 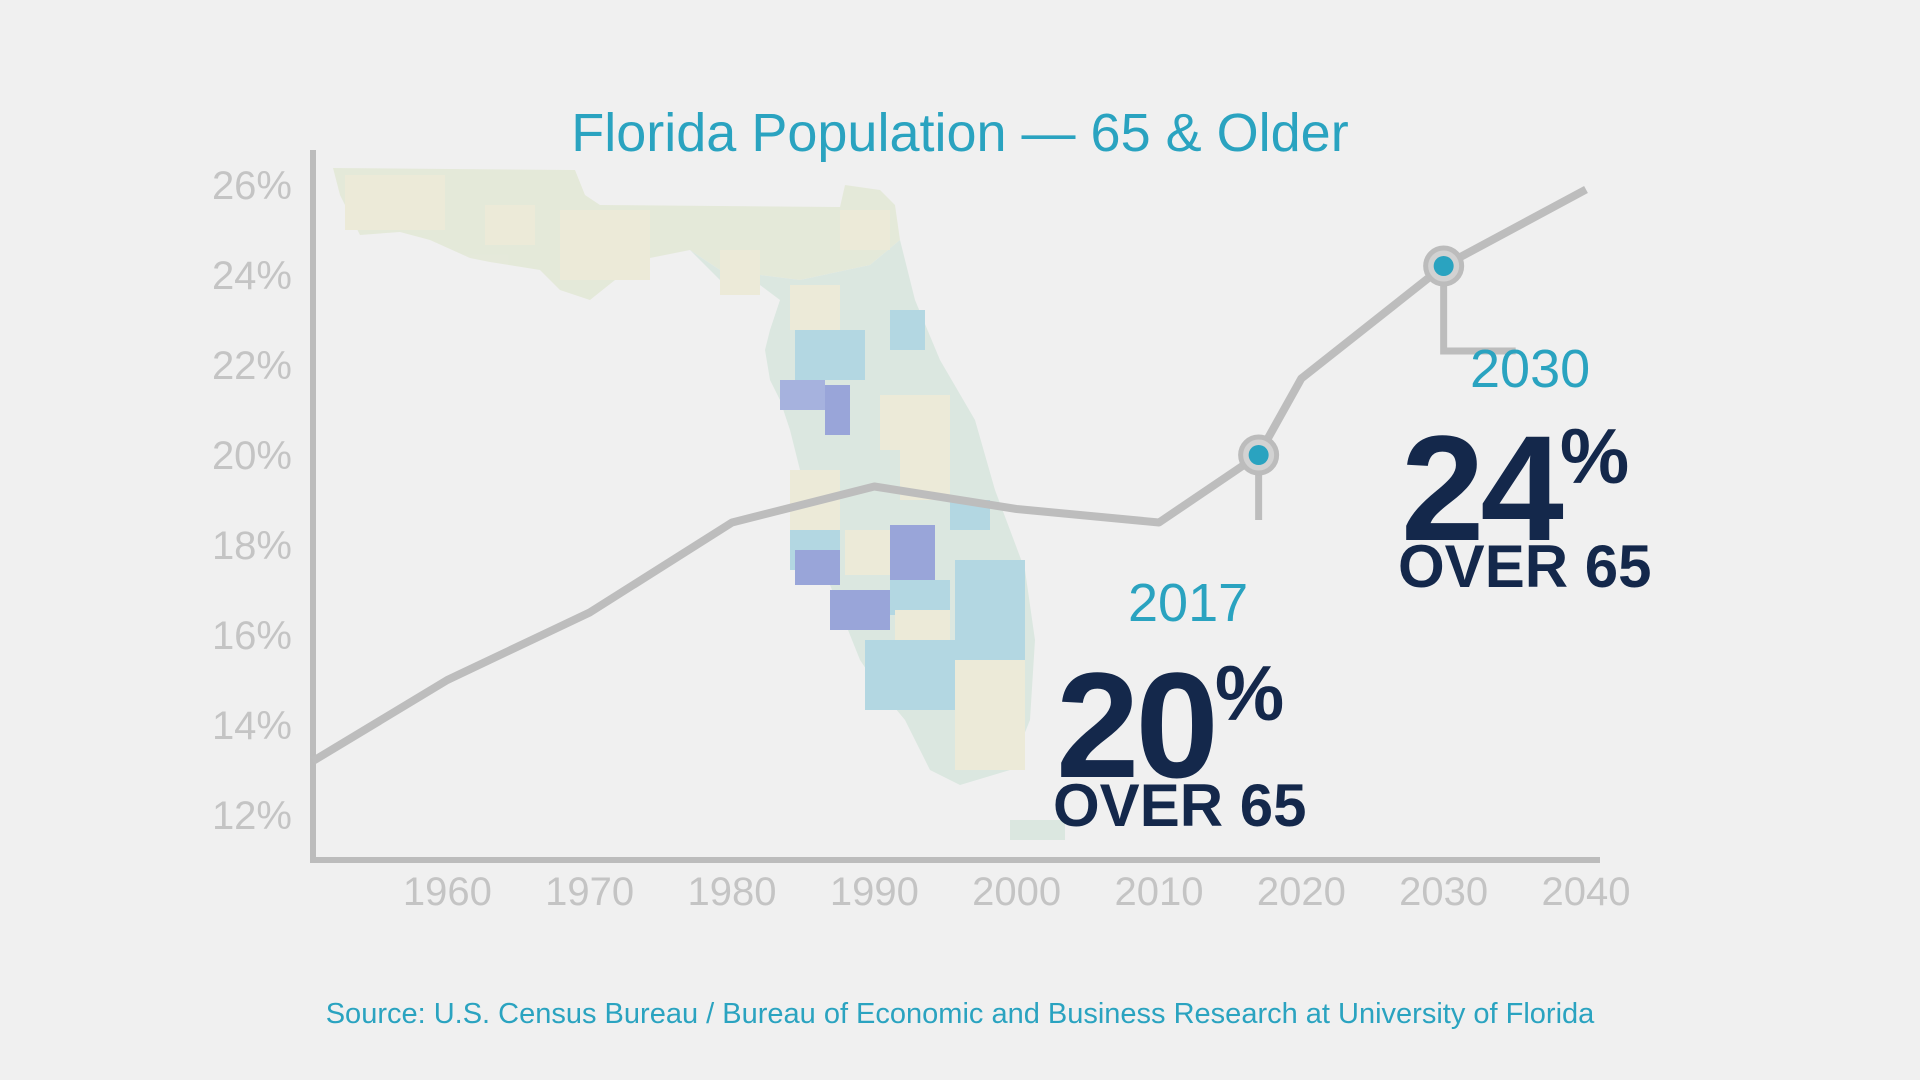 I want to click on x-tick-label: 2040, so click(x=1586, y=892).